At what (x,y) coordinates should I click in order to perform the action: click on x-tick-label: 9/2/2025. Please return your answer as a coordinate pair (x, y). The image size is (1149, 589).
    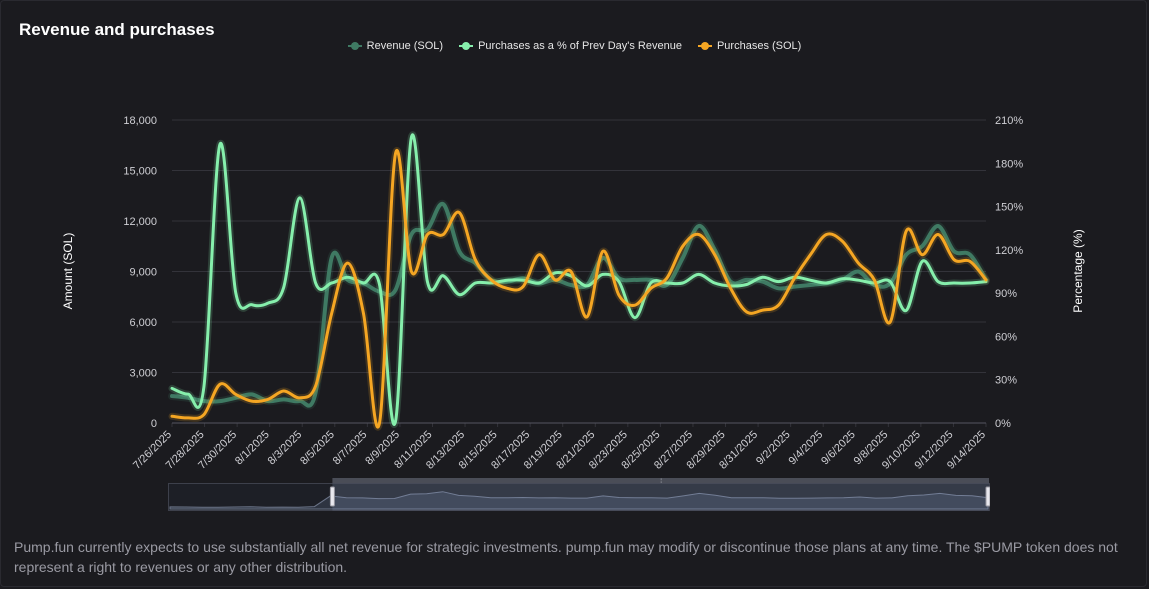
    Looking at the image, I should click on (773, 448).